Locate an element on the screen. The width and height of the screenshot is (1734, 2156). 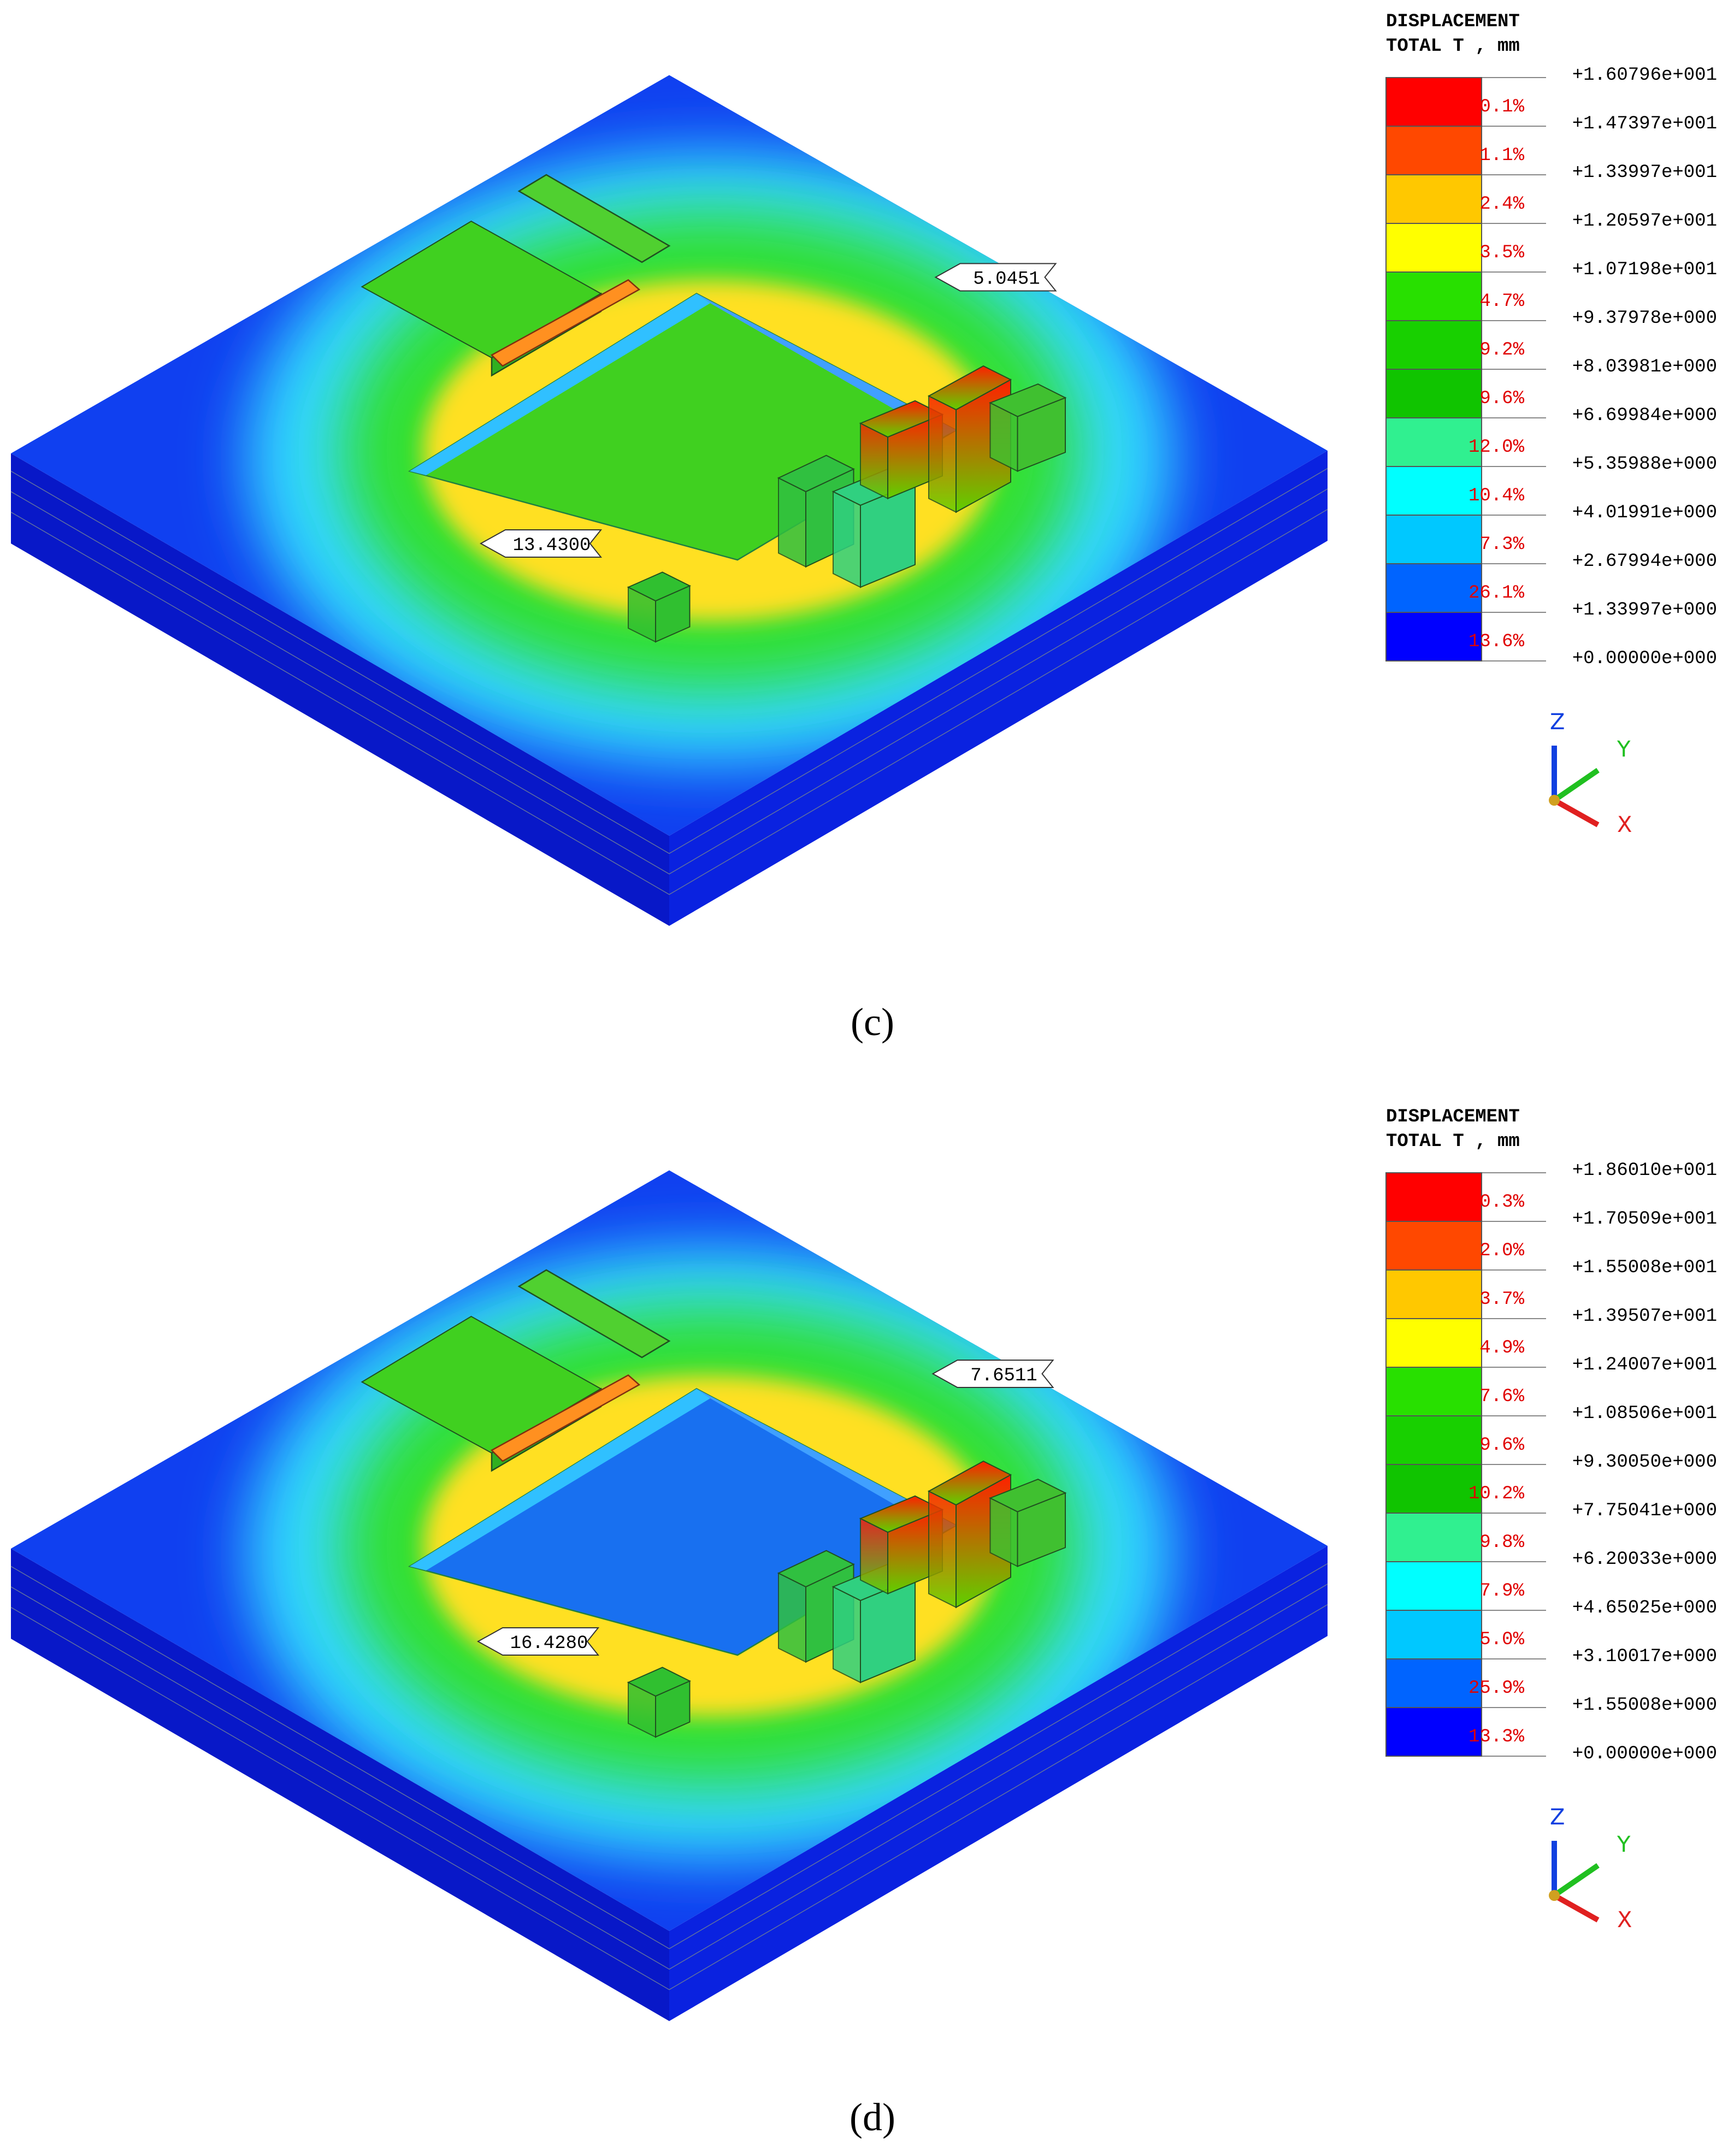
legend-percent: 3.7% is located at coordinates (1501, 1299).